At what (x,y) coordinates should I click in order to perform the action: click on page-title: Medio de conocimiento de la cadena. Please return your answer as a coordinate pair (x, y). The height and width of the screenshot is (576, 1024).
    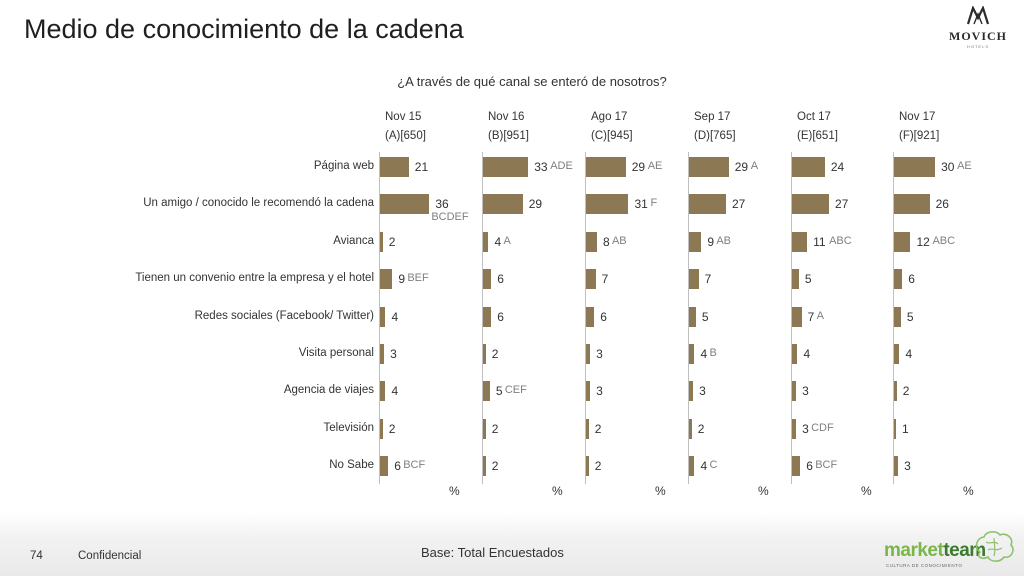
    Looking at the image, I should click on (244, 29).